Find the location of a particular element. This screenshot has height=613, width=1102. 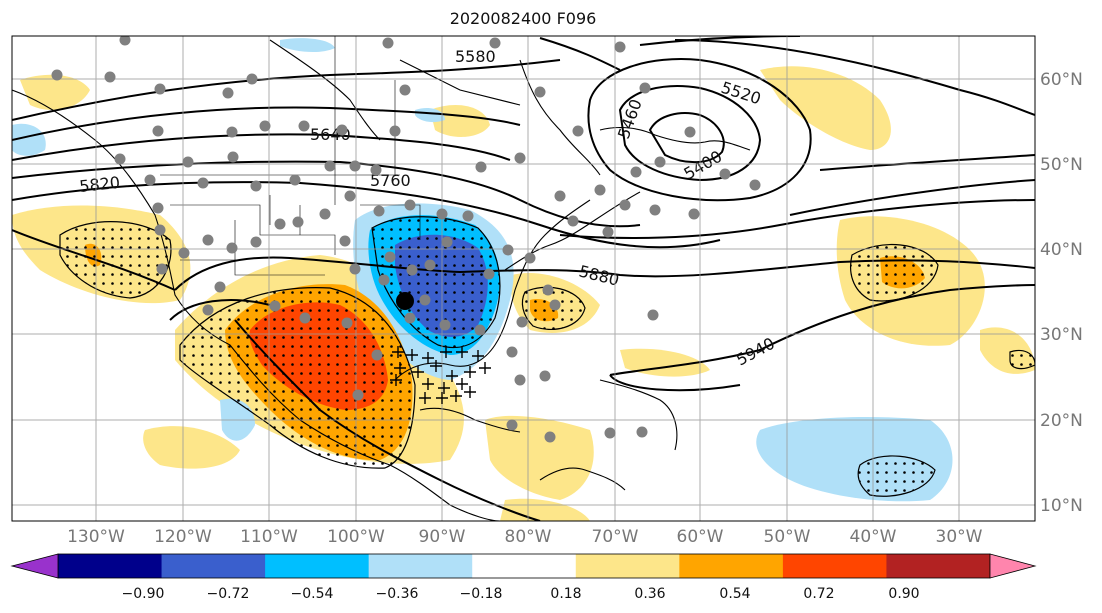

lat-label: 20°N is located at coordinates (1061, 421).